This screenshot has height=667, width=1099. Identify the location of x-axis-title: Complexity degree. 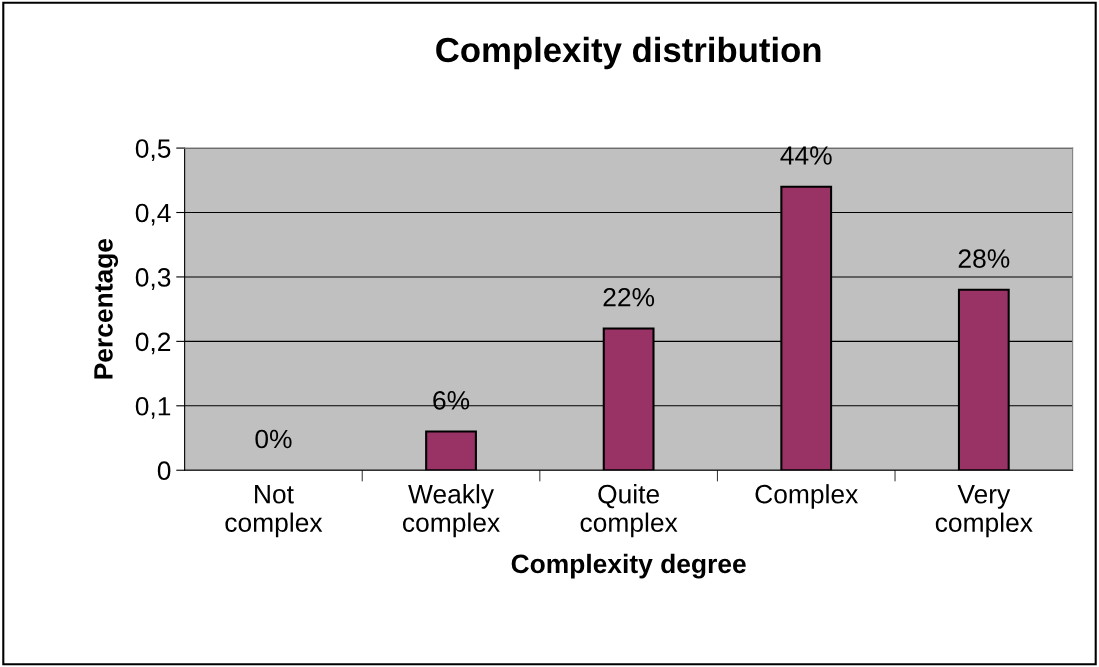
(628, 566).